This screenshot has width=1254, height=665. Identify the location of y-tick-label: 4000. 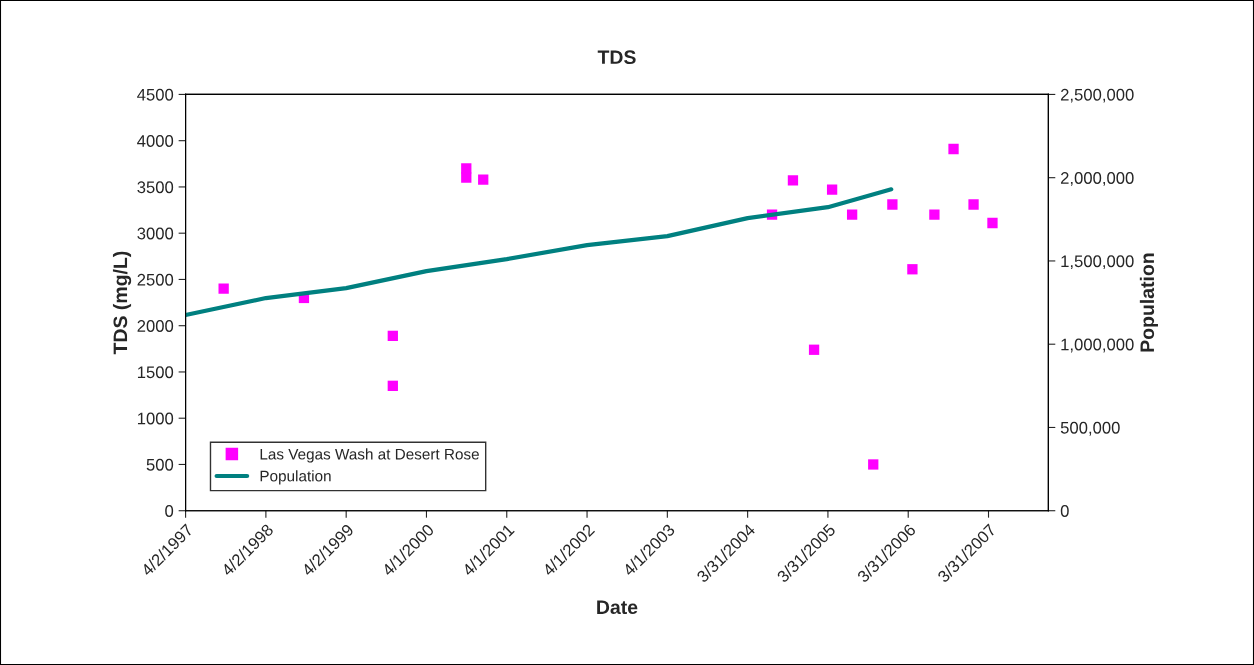
(155, 141).